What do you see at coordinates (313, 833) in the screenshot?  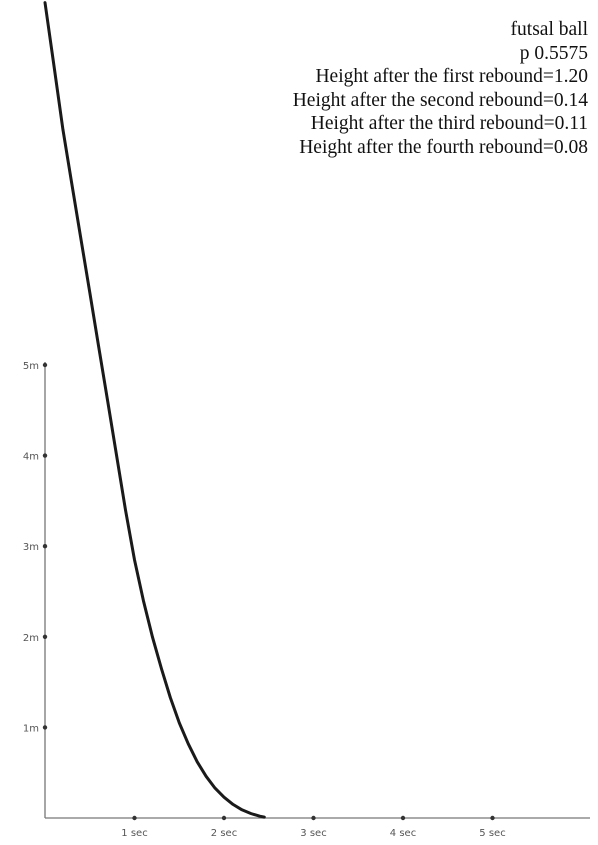 I see `x-tick-label: 3 sec` at bounding box center [313, 833].